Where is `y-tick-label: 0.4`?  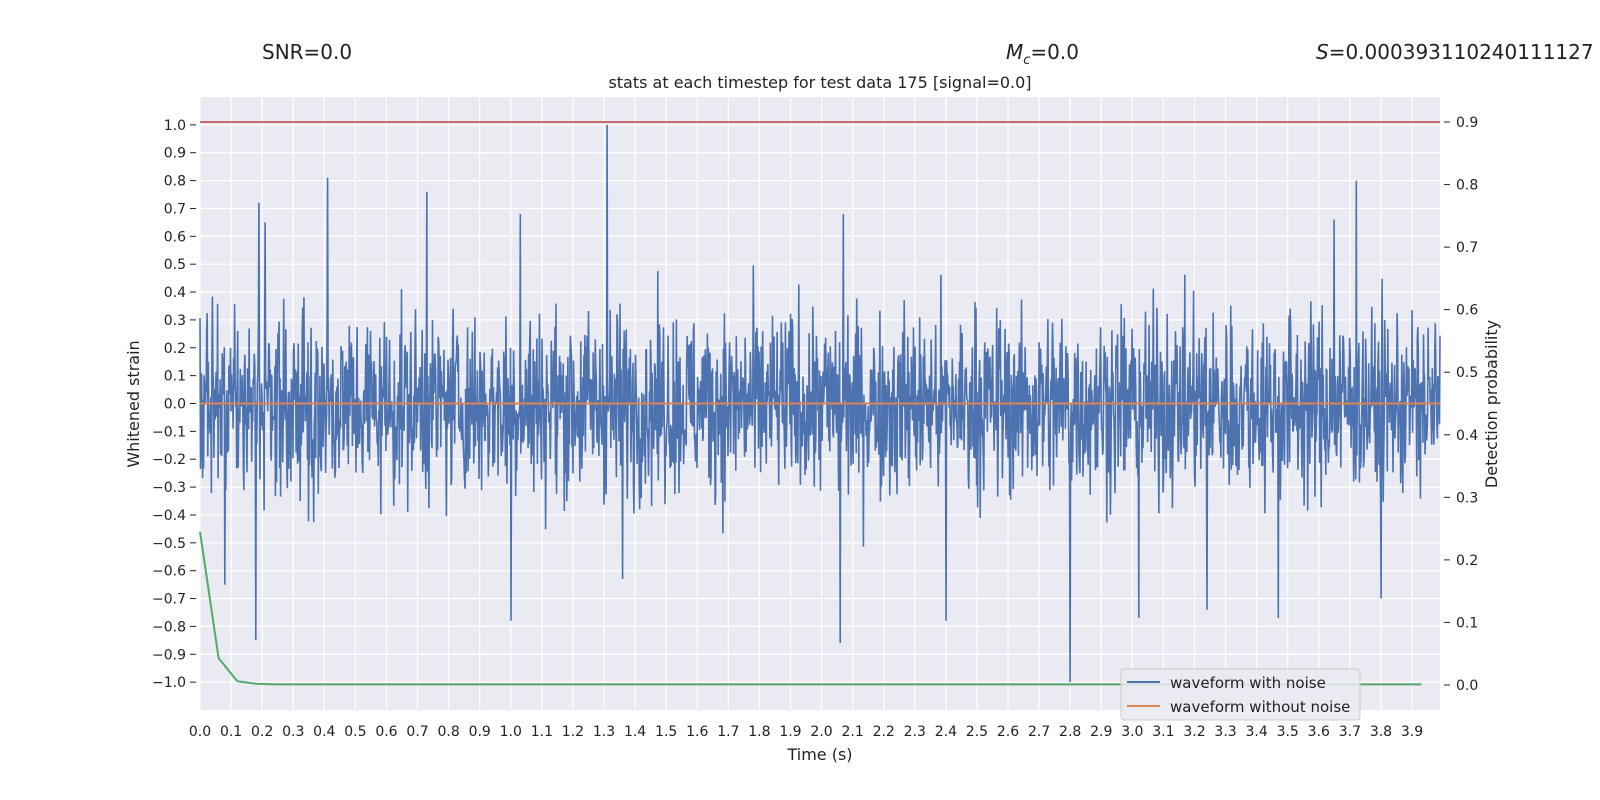
y-tick-label: 0.4 is located at coordinates (175, 293).